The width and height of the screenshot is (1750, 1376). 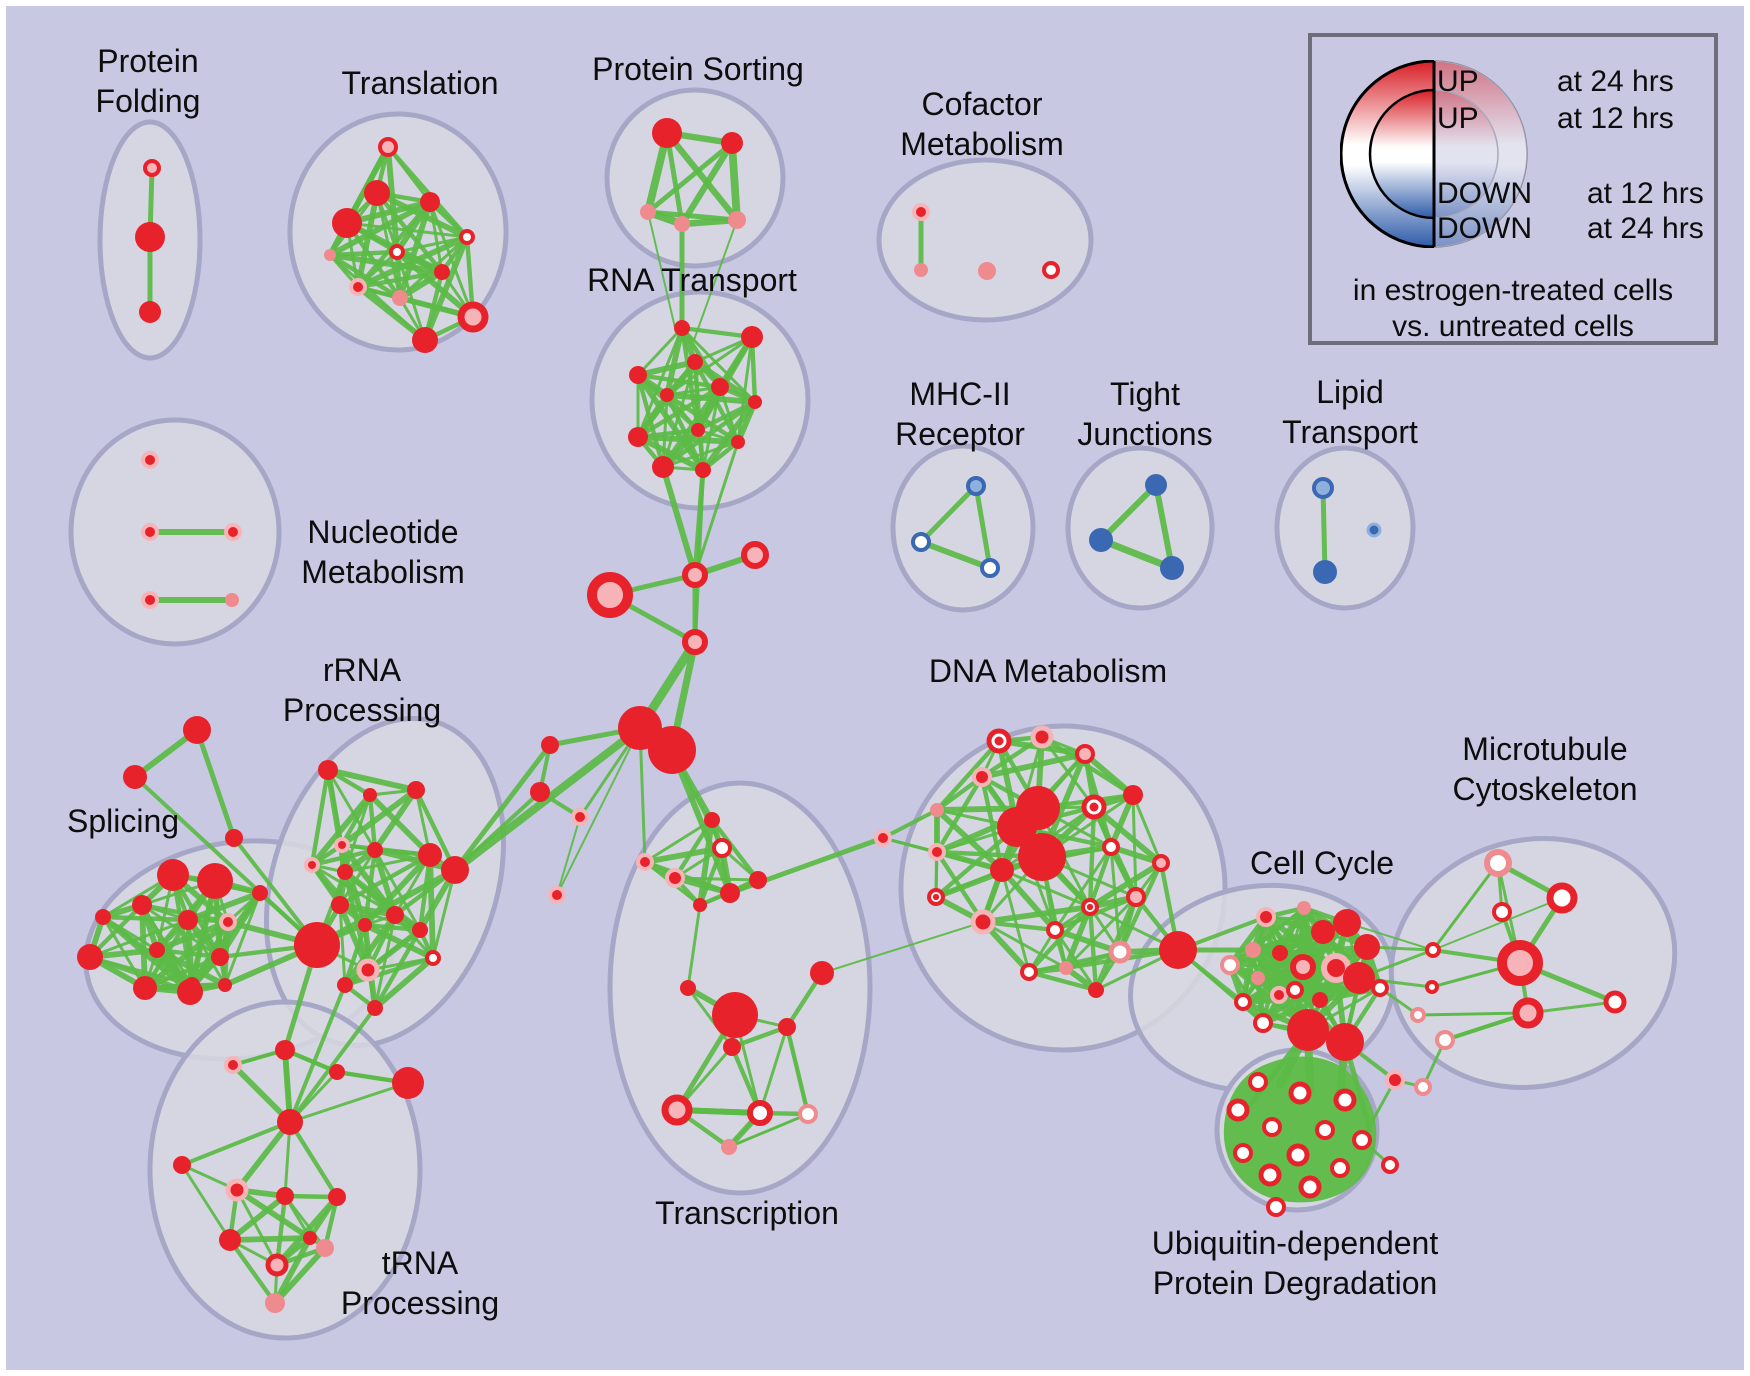 I want to click on graph-node-bd, so click(x=1374, y=530).